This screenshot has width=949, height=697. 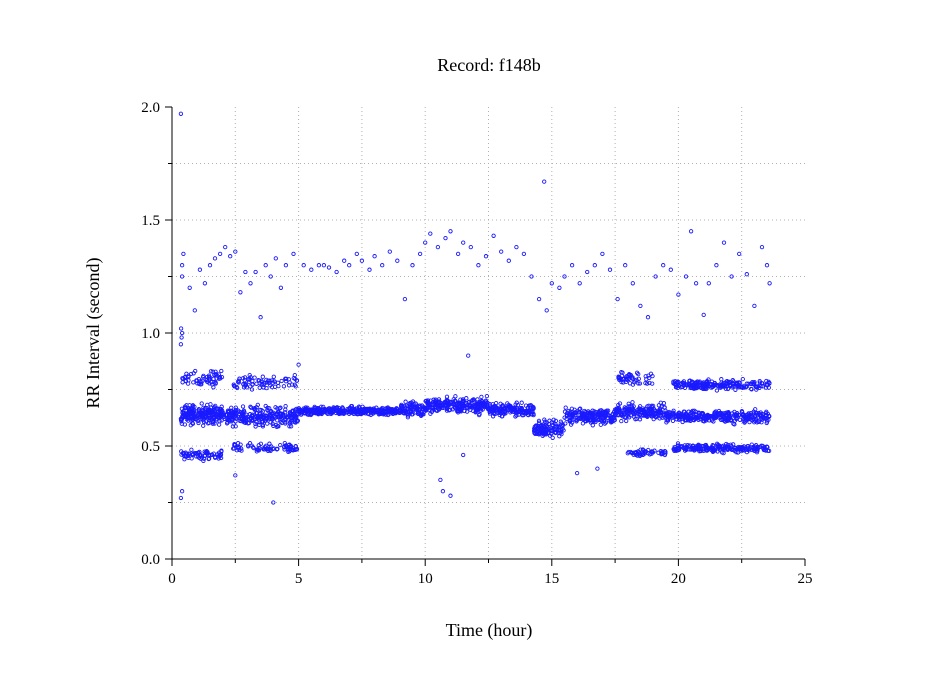 I want to click on x-tick-label: 25, so click(x=805, y=579).